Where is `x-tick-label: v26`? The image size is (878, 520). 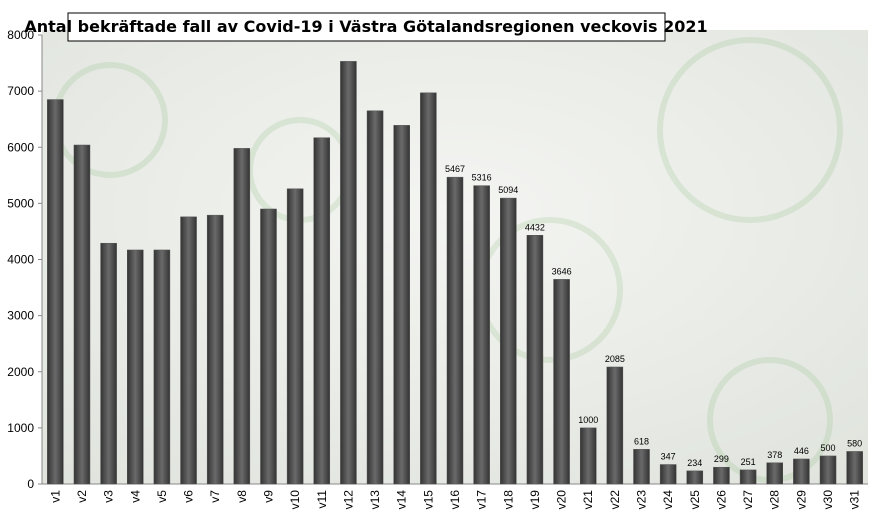
x-tick-label: v26 is located at coordinates (721, 500).